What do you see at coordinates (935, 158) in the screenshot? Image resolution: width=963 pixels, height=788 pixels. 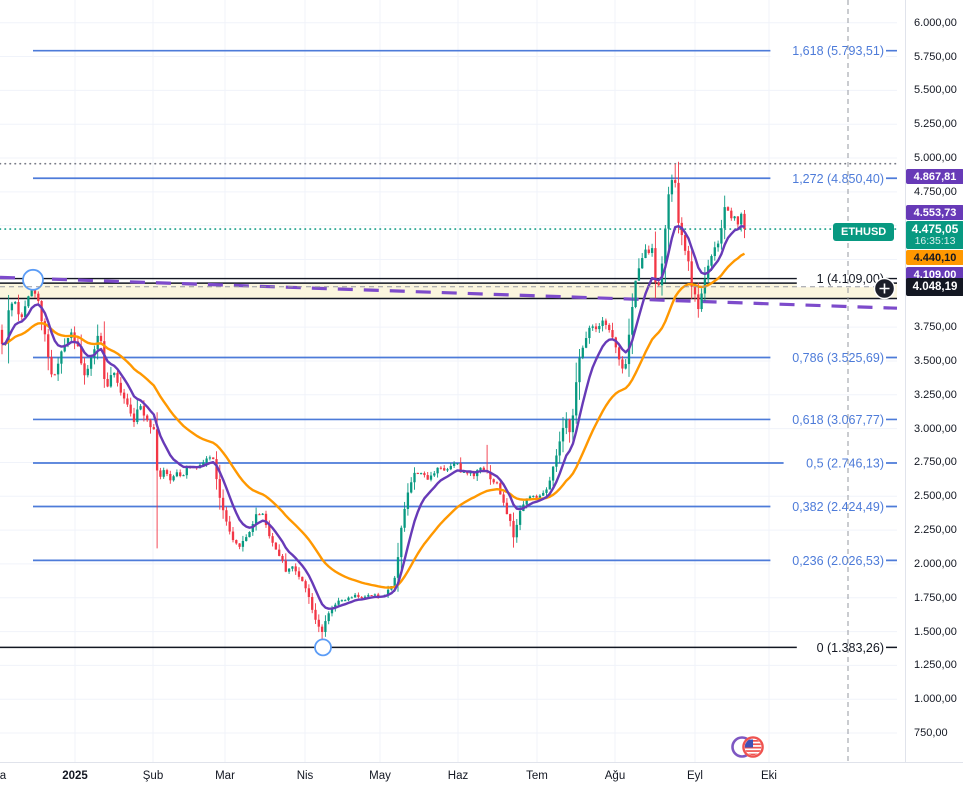 I see `y-axis-tick: 5.000,00` at bounding box center [935, 158].